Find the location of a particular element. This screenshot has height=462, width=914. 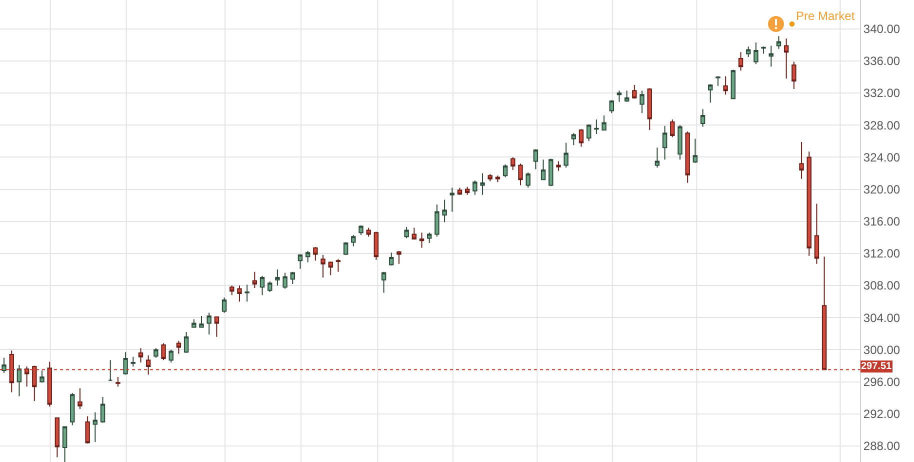

y-tick-label: 312.00 is located at coordinates (881, 253).